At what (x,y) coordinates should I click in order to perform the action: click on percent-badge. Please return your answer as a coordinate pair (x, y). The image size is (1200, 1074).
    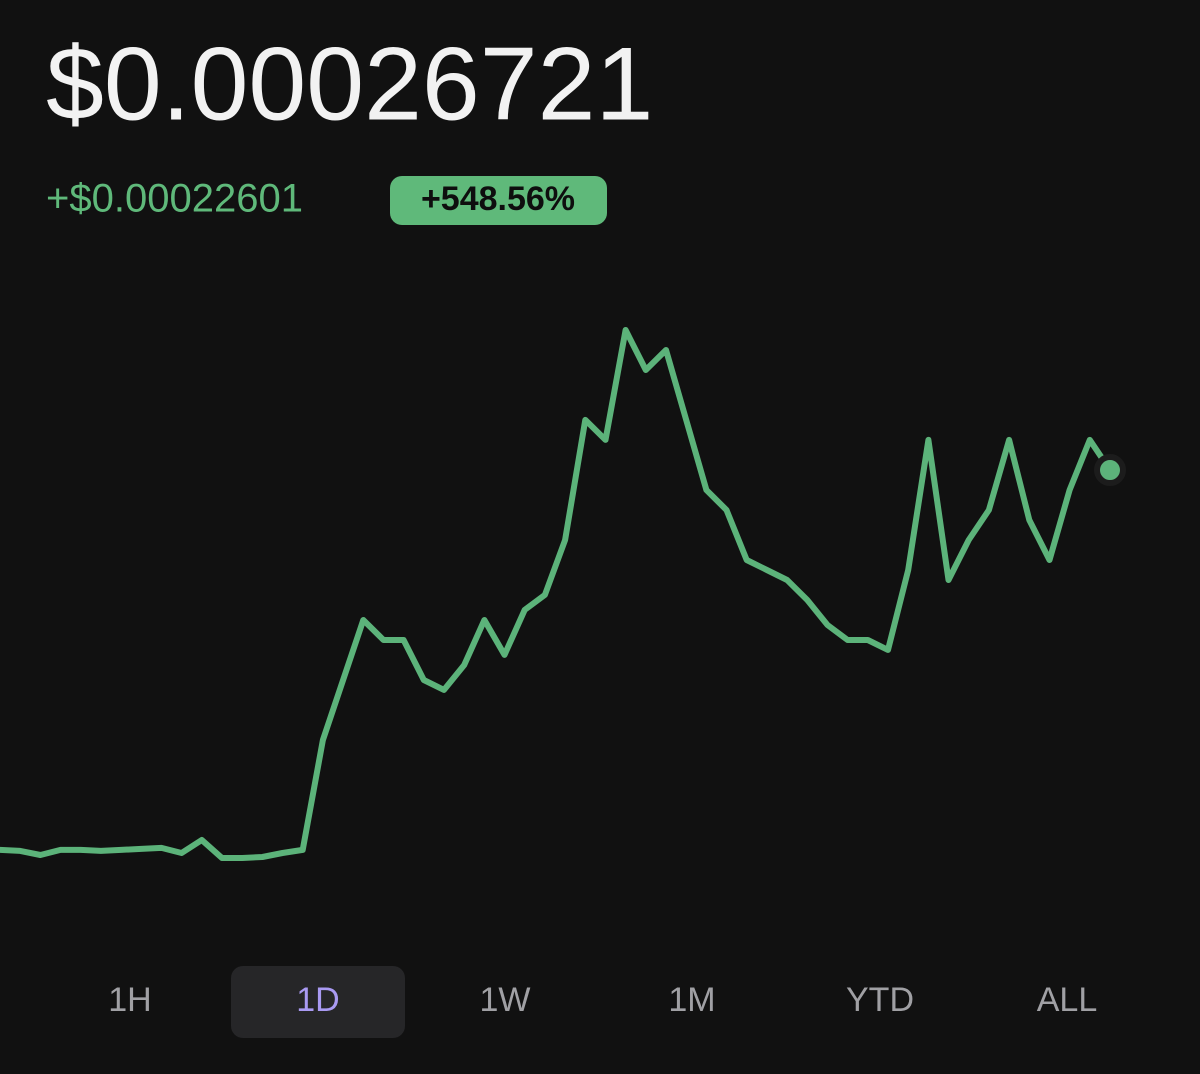
    Looking at the image, I should click on (498, 200).